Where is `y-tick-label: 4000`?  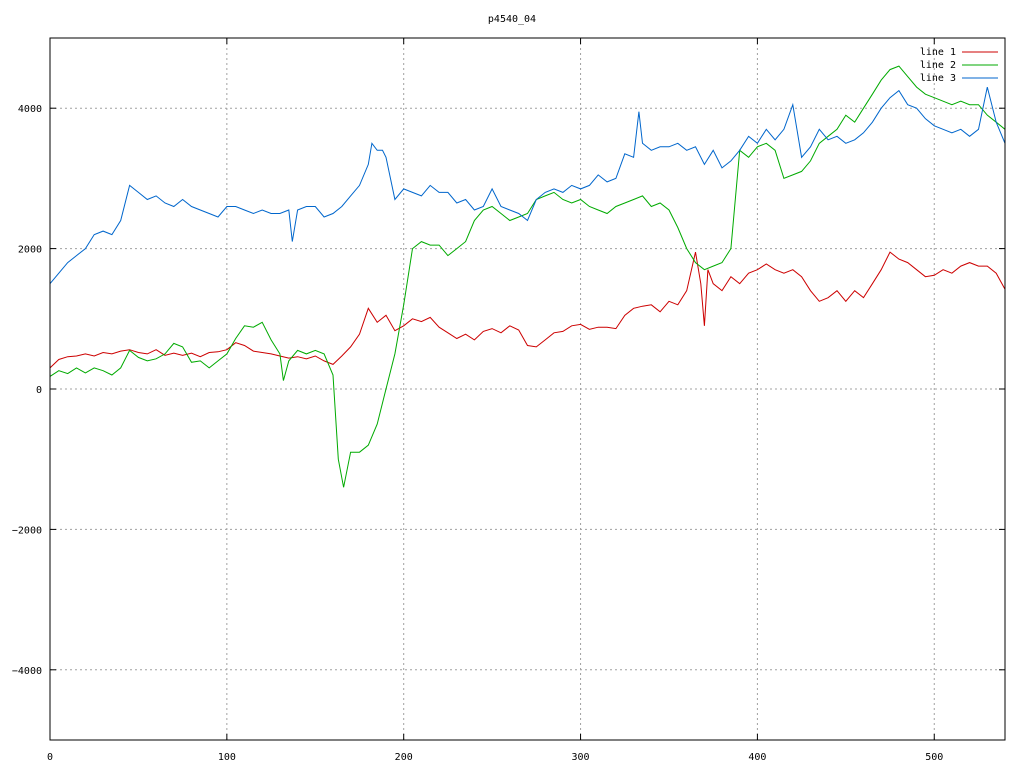 y-tick-label: 4000 is located at coordinates (30, 109).